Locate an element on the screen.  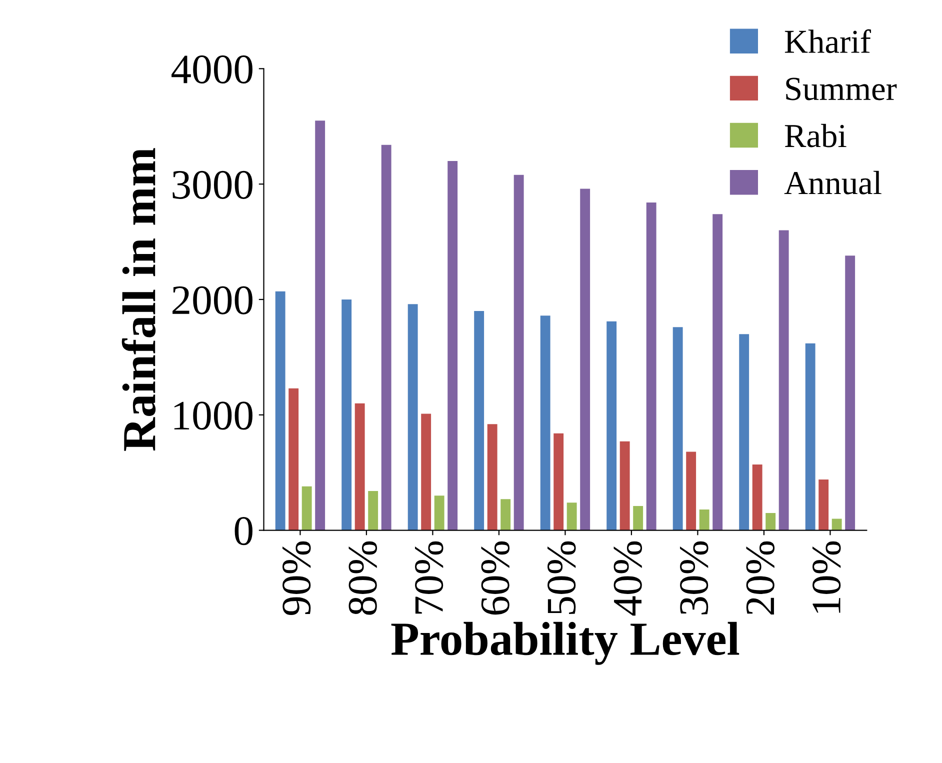
x-tick-label: 50% is located at coordinates (562, 577).